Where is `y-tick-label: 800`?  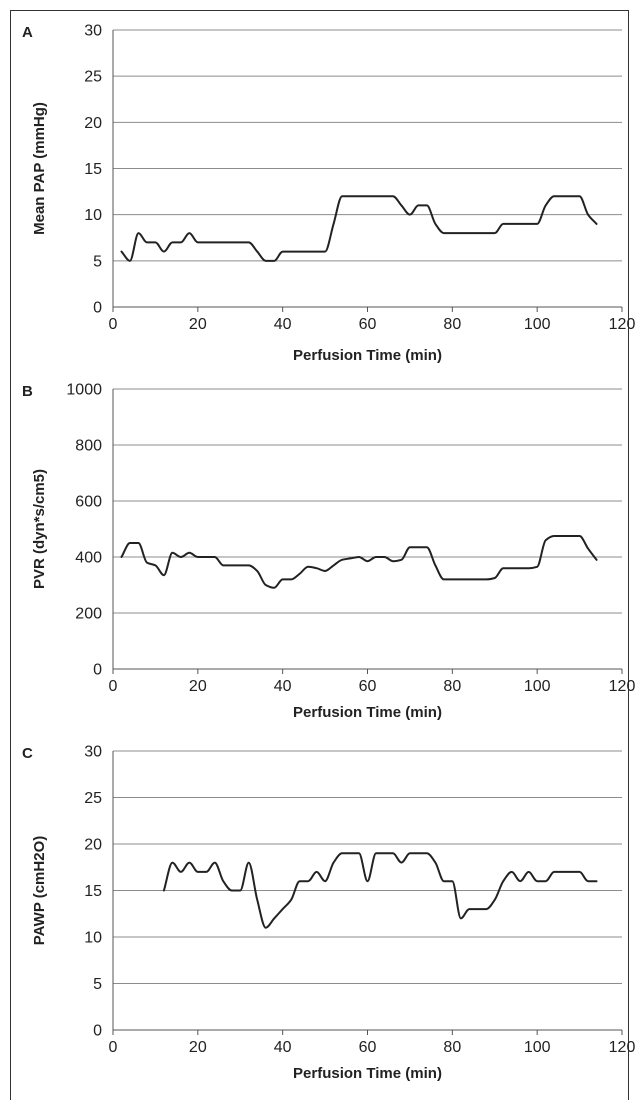
y-tick-label: 800 is located at coordinates (88, 446).